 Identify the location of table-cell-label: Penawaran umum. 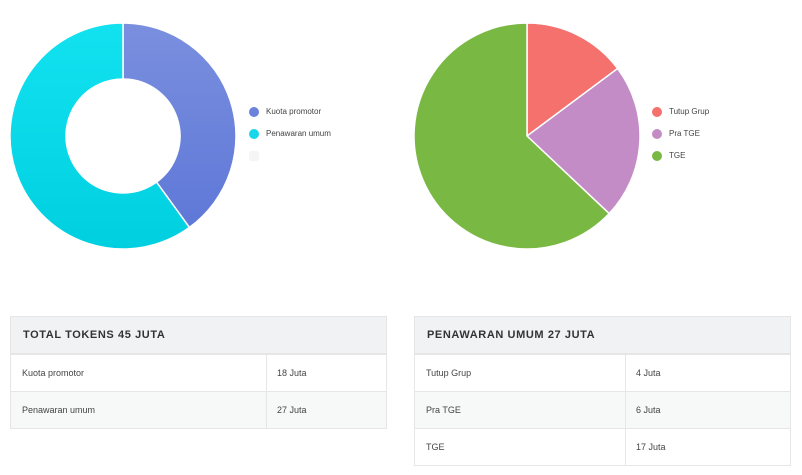
(139, 410).